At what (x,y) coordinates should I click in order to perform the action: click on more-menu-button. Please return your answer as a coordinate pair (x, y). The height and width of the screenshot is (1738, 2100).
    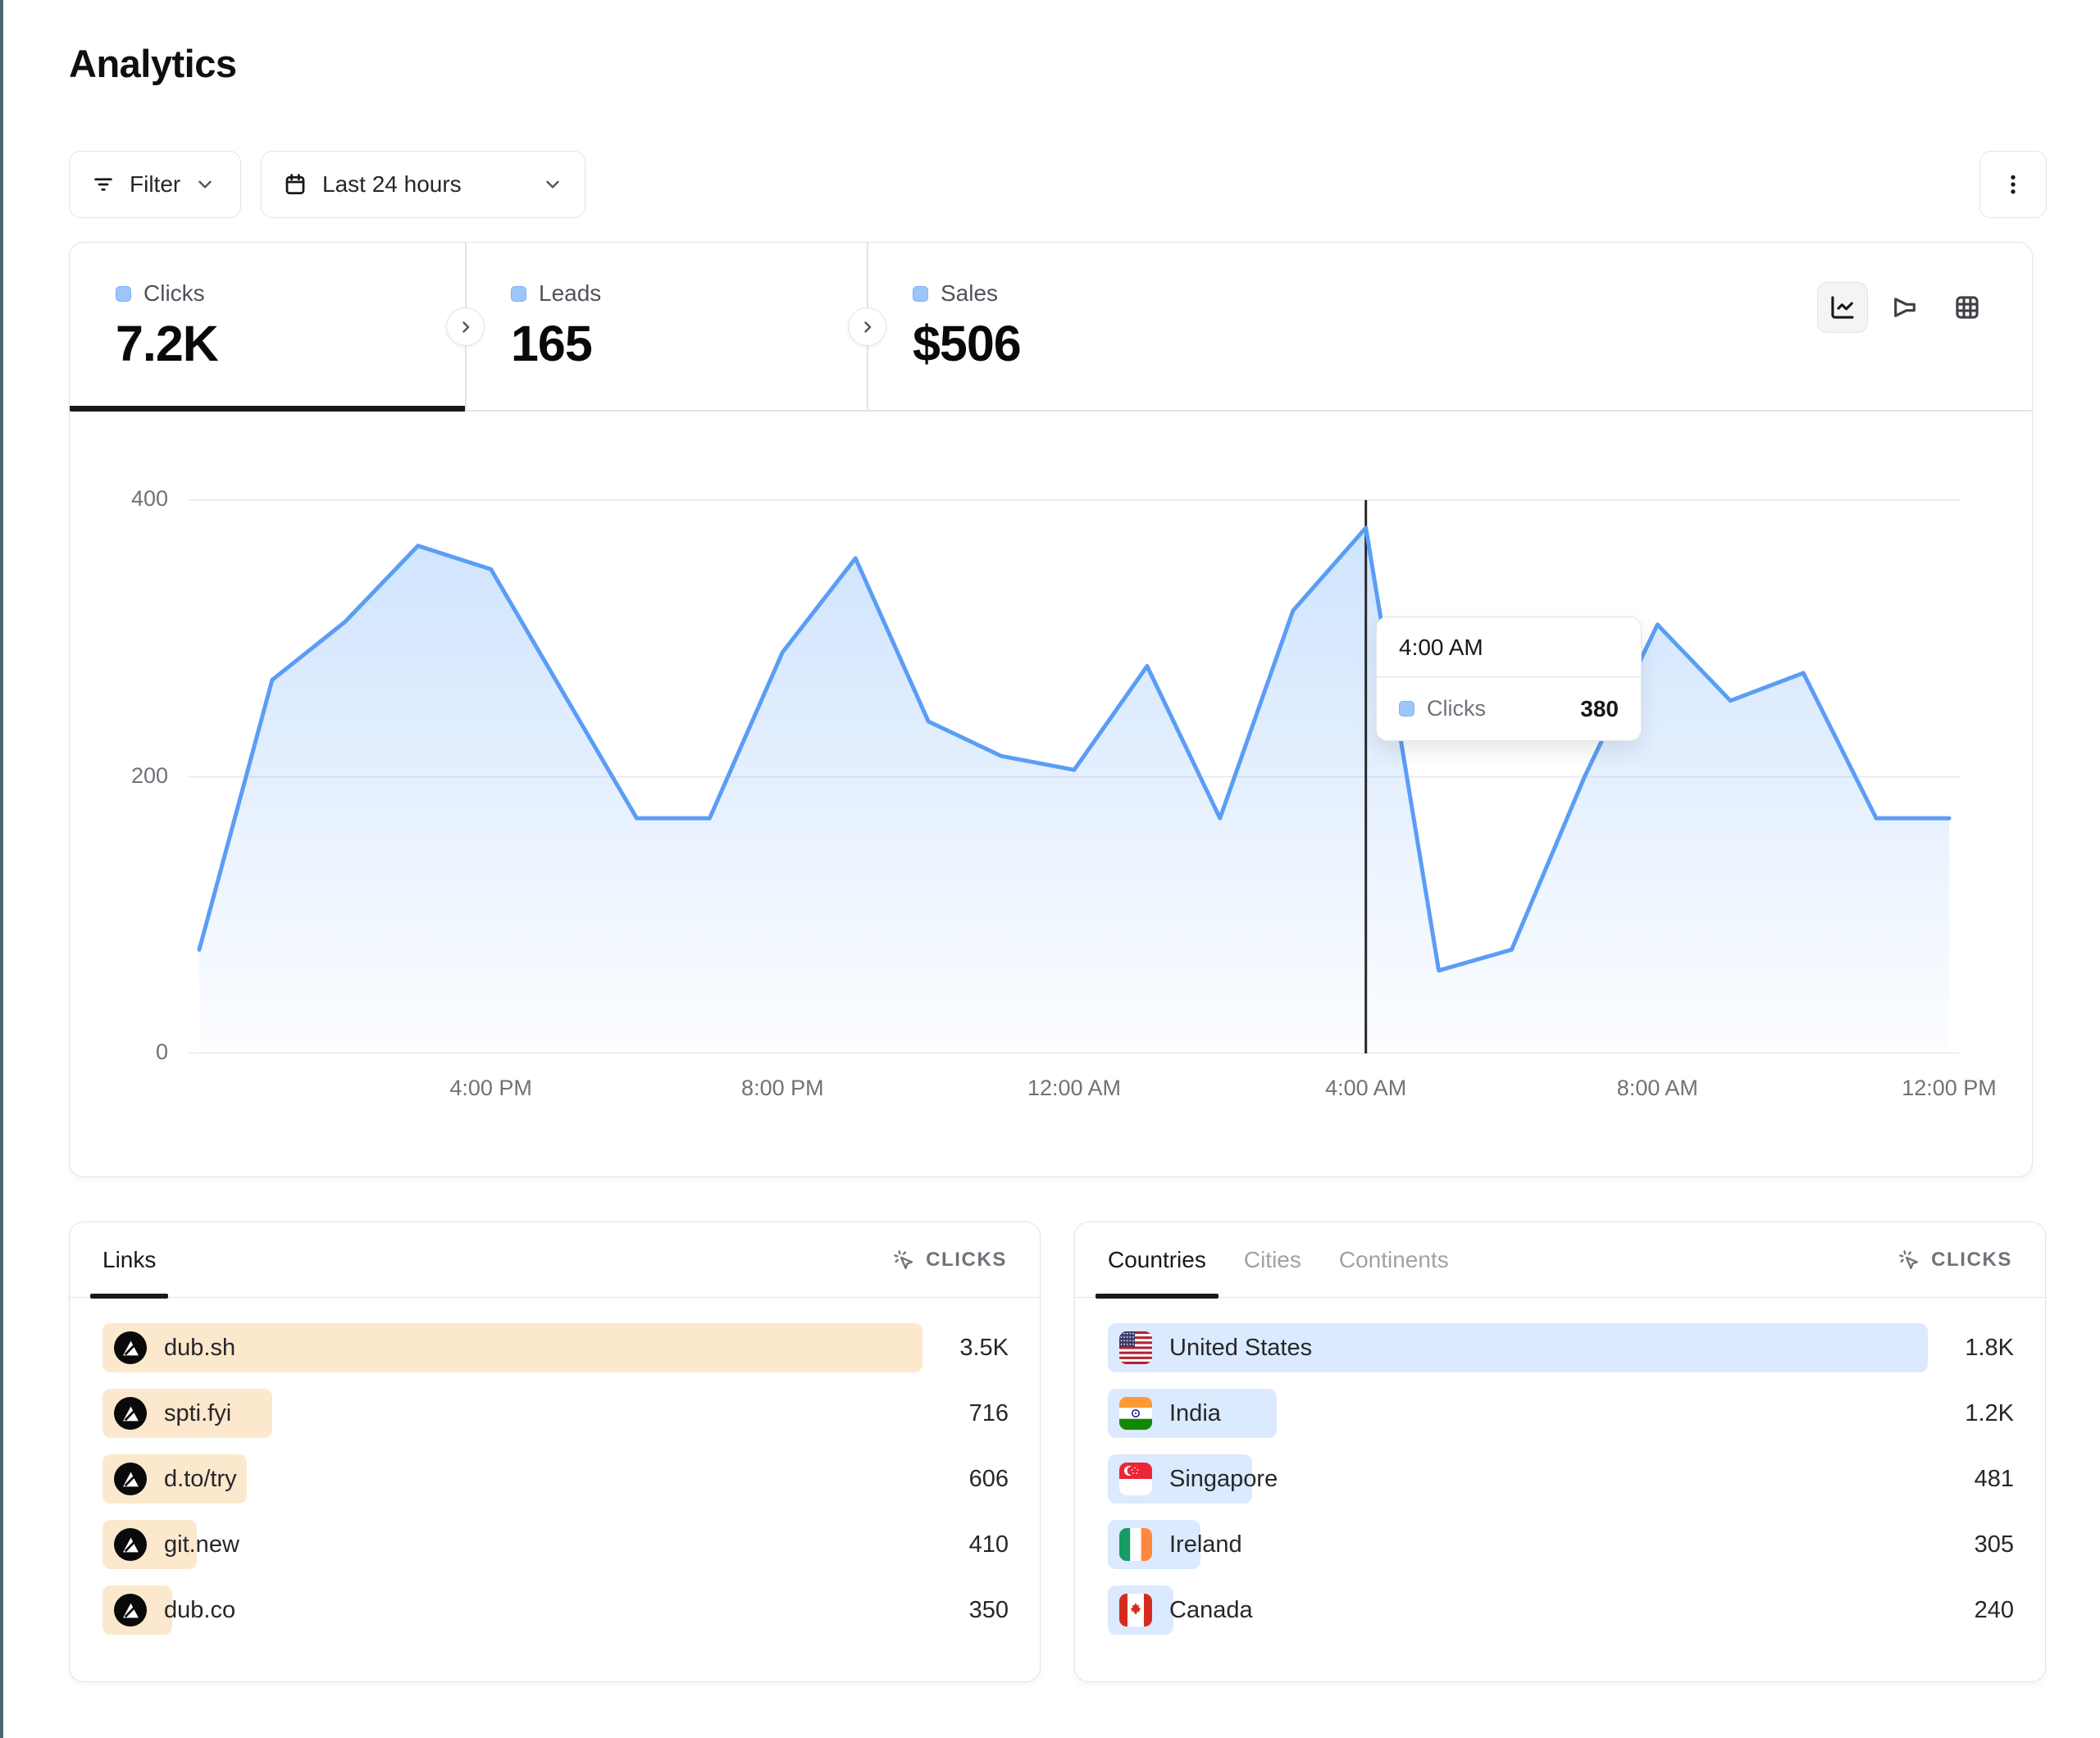
    Looking at the image, I should click on (2013, 184).